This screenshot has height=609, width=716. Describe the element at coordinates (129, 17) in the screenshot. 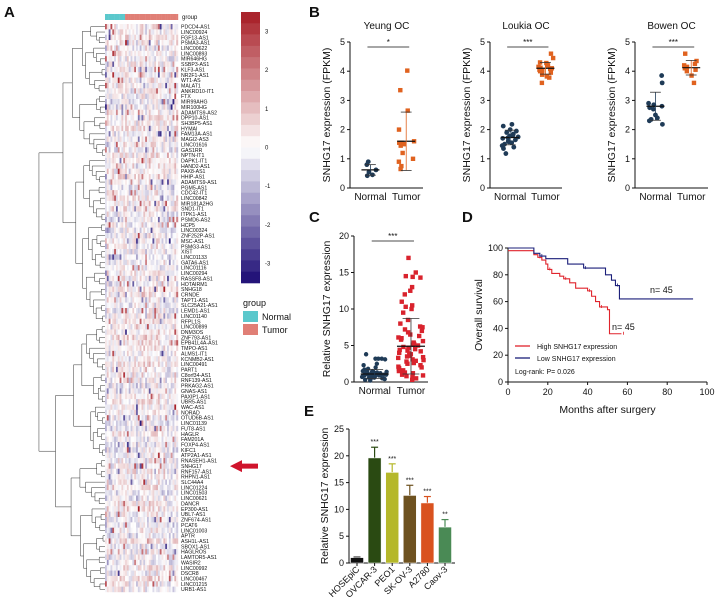

I see `group-bar-cell` at that location.